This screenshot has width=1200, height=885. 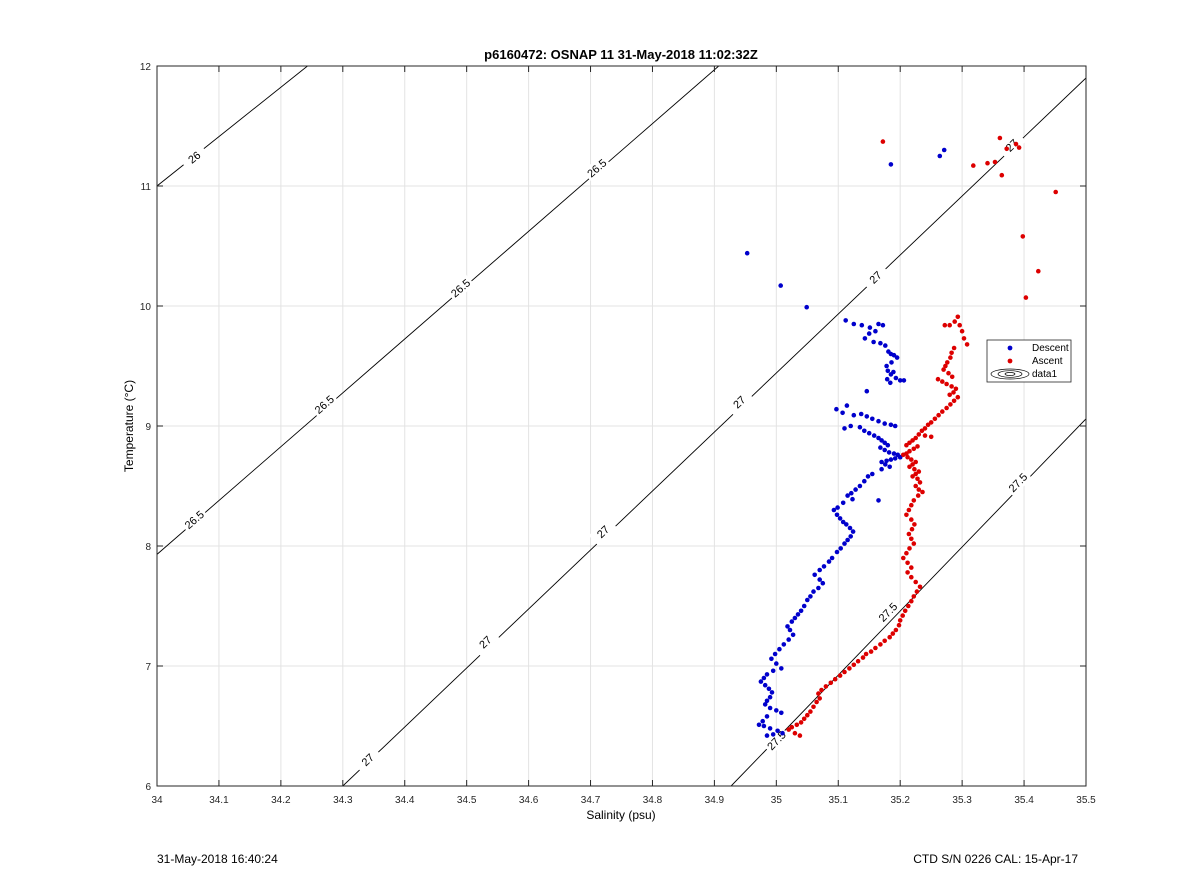 I want to click on x-tick-label: 35.5, so click(x=1086, y=800).